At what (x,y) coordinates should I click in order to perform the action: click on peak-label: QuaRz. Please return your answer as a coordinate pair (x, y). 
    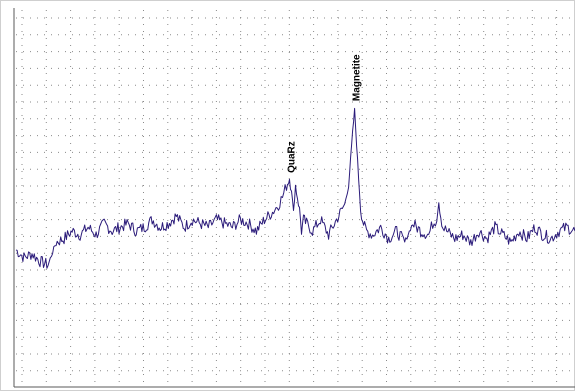
    Looking at the image, I should click on (291, 157).